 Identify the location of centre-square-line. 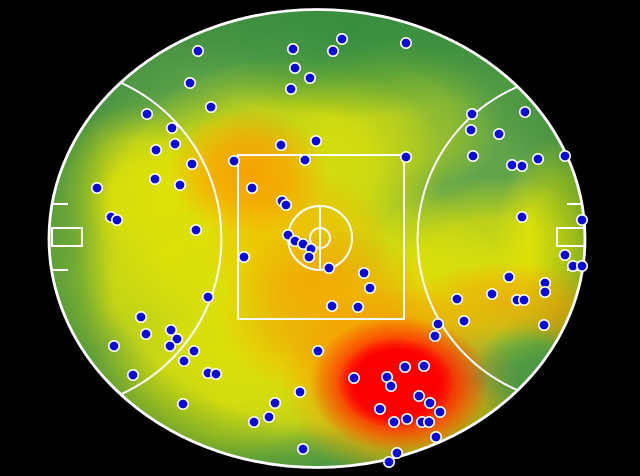
(321, 237).